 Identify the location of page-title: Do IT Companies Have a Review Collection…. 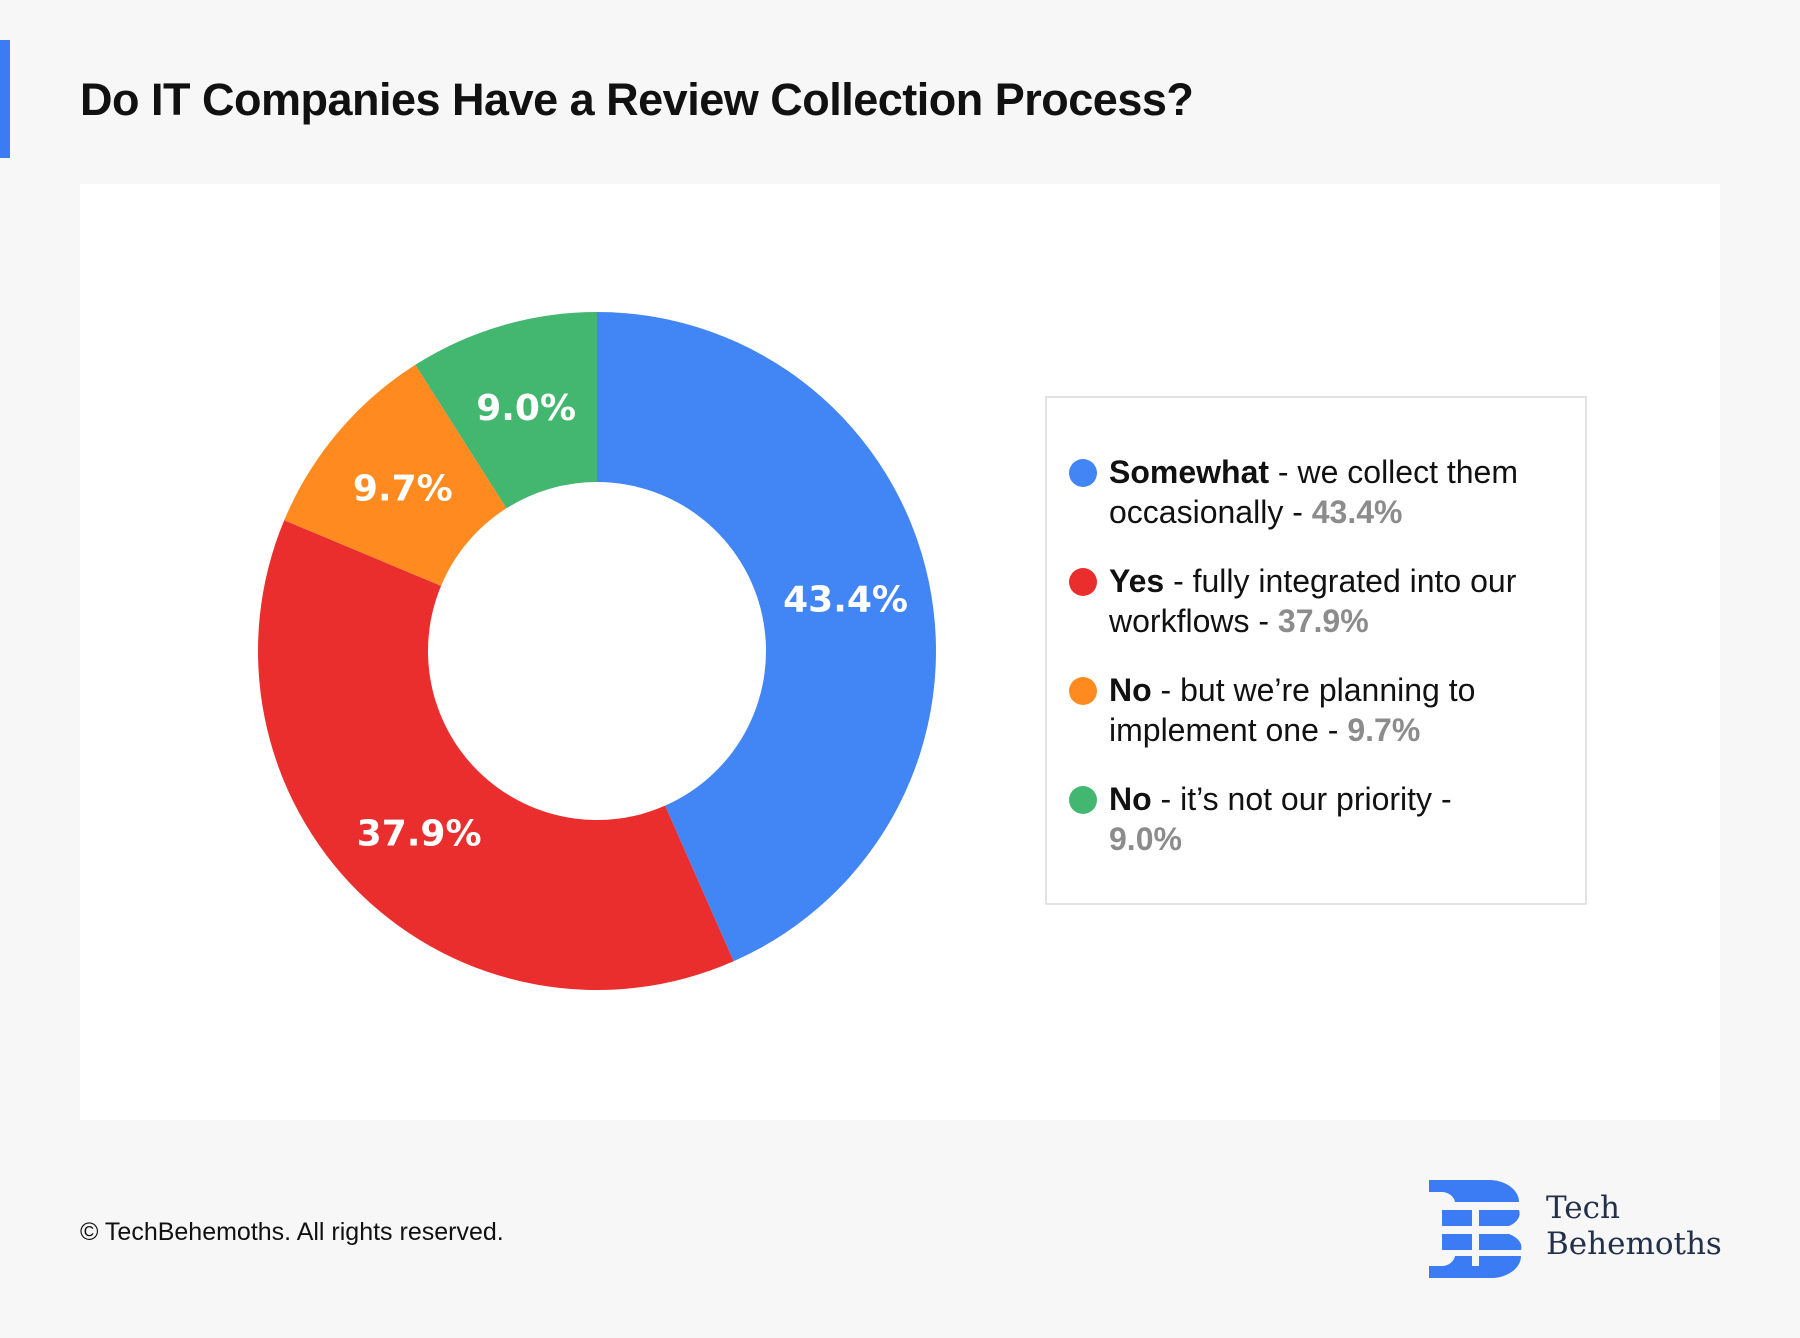
(637, 99).